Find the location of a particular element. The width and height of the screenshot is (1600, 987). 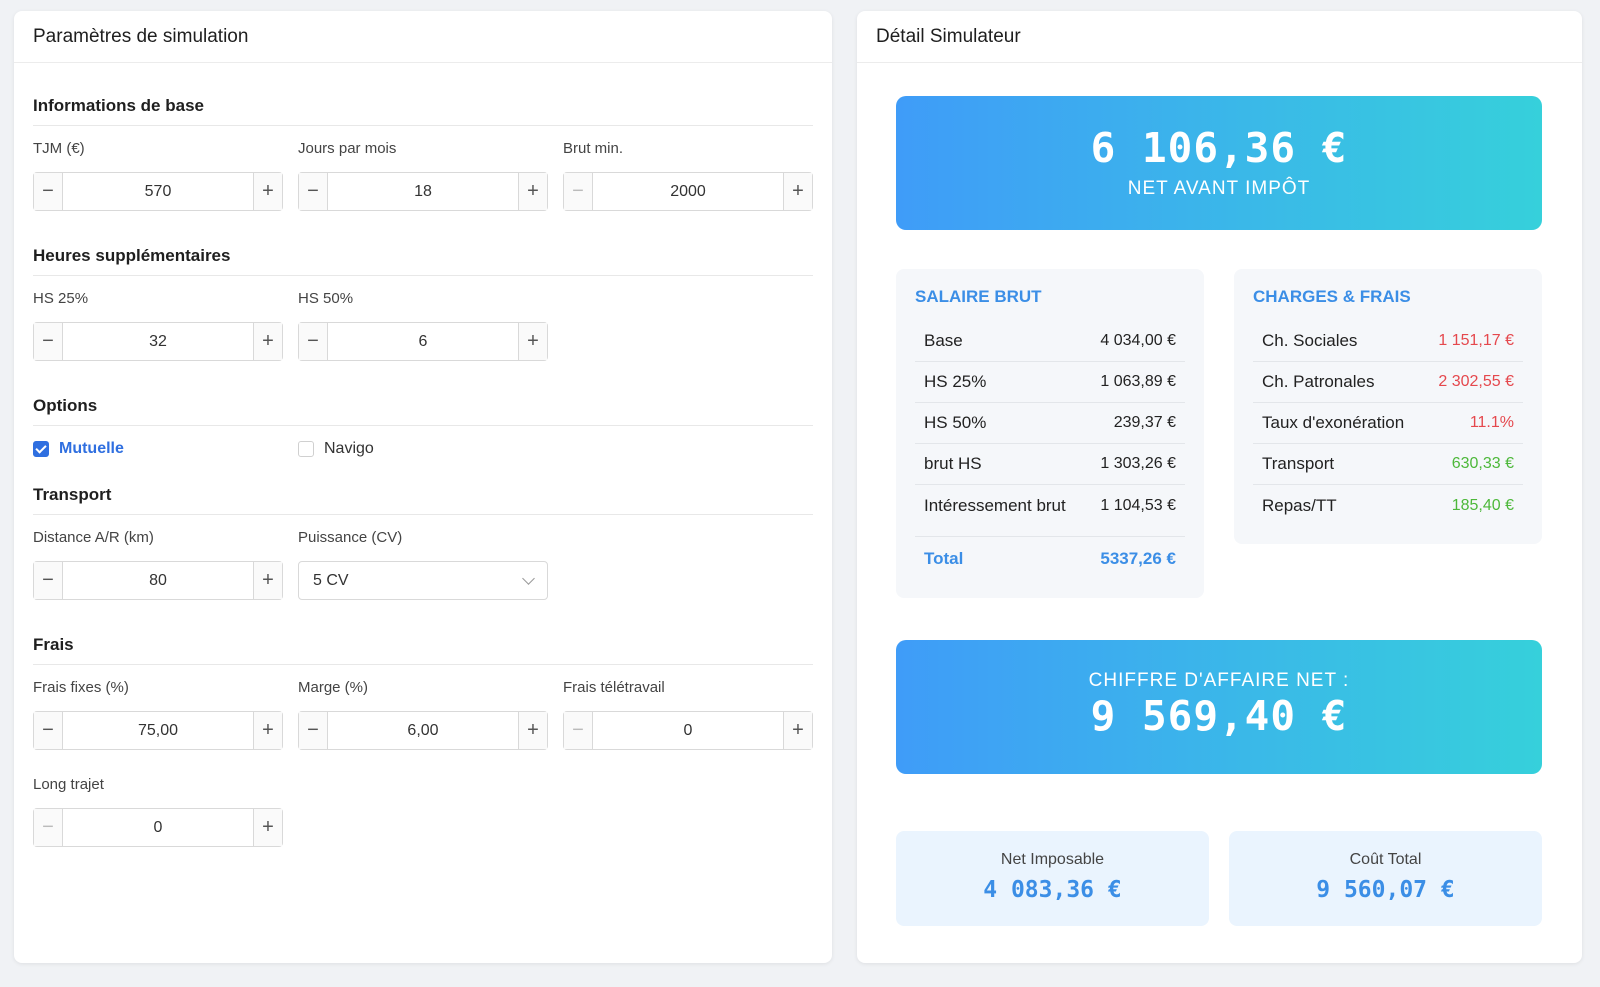

checkbox-checked-icon is located at coordinates (41, 449).